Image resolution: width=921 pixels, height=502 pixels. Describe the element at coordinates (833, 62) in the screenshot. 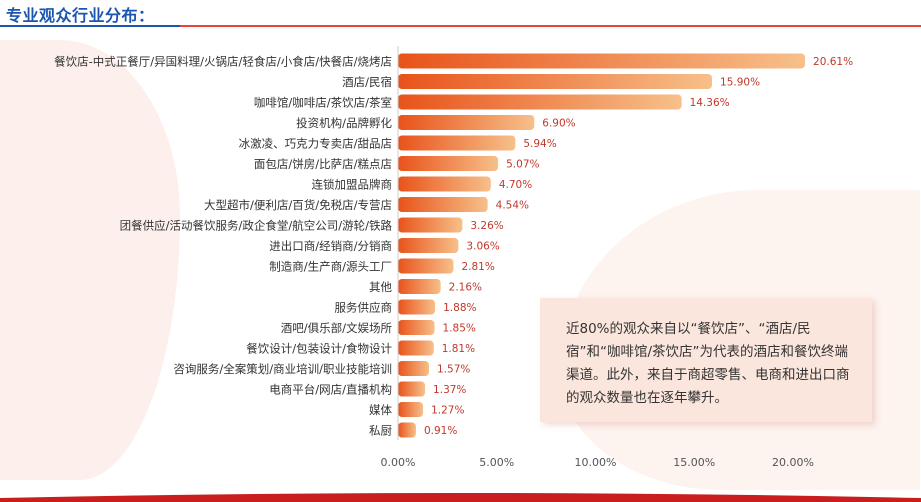

I see `value-label: 20.61%` at that location.